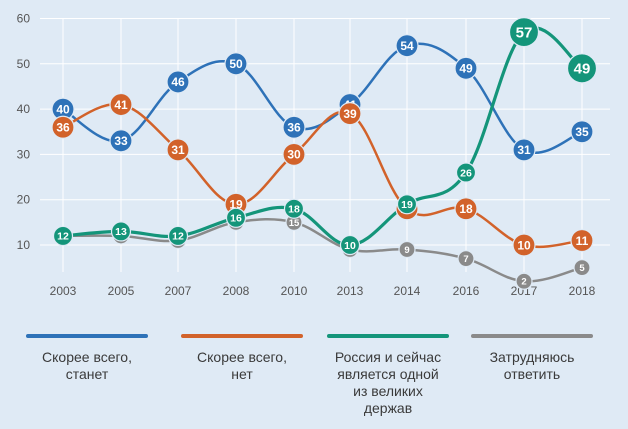  What do you see at coordinates (406, 250) in the screenshot?
I see `data-label: 9` at bounding box center [406, 250].